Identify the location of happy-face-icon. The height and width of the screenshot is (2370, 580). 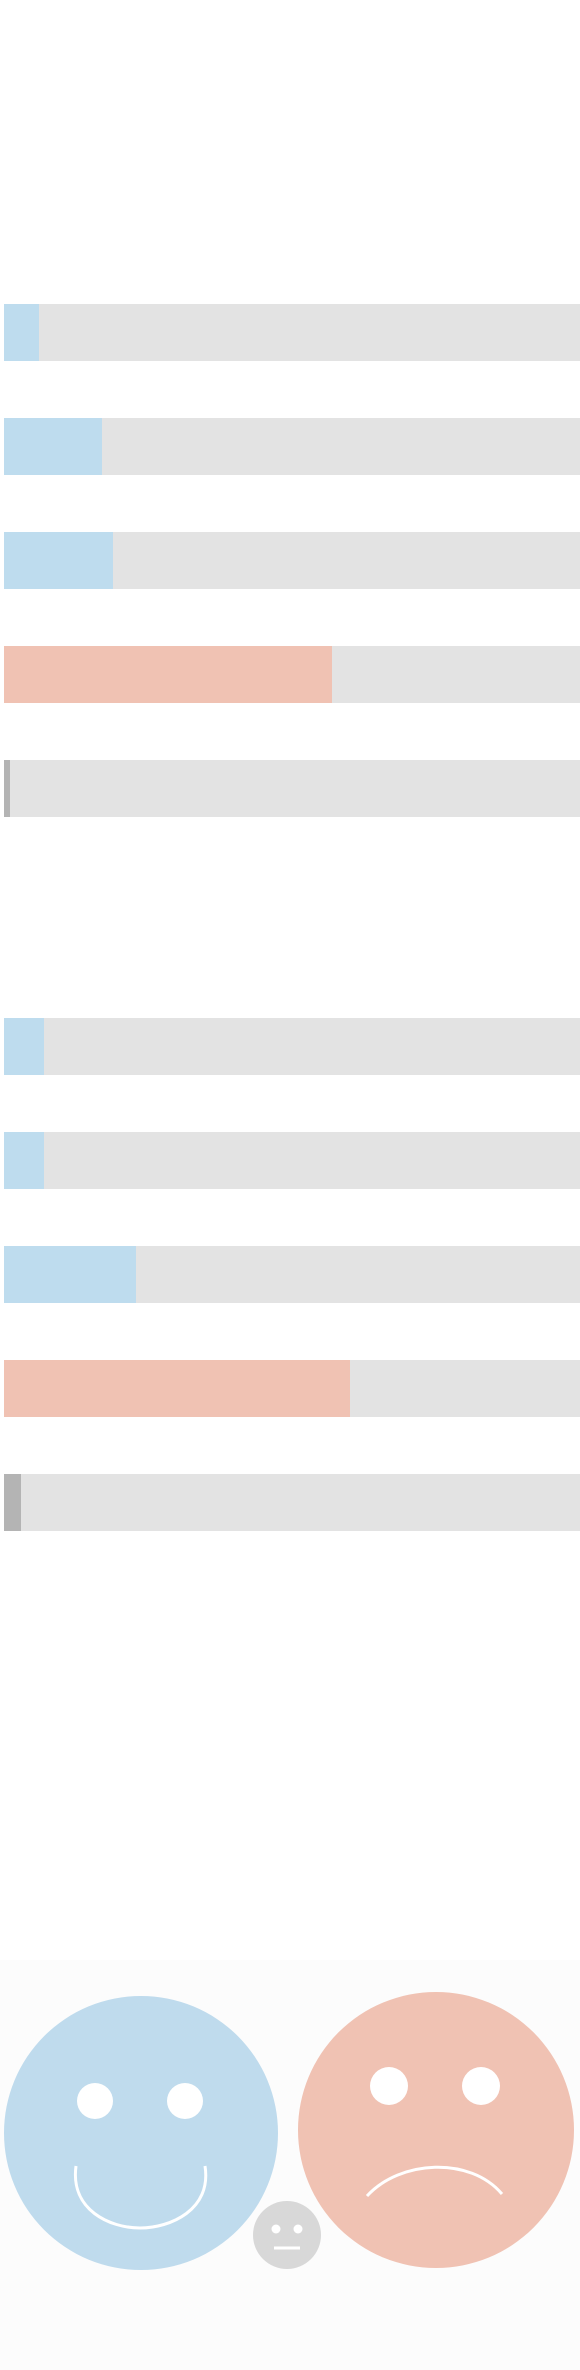
(141, 2133).